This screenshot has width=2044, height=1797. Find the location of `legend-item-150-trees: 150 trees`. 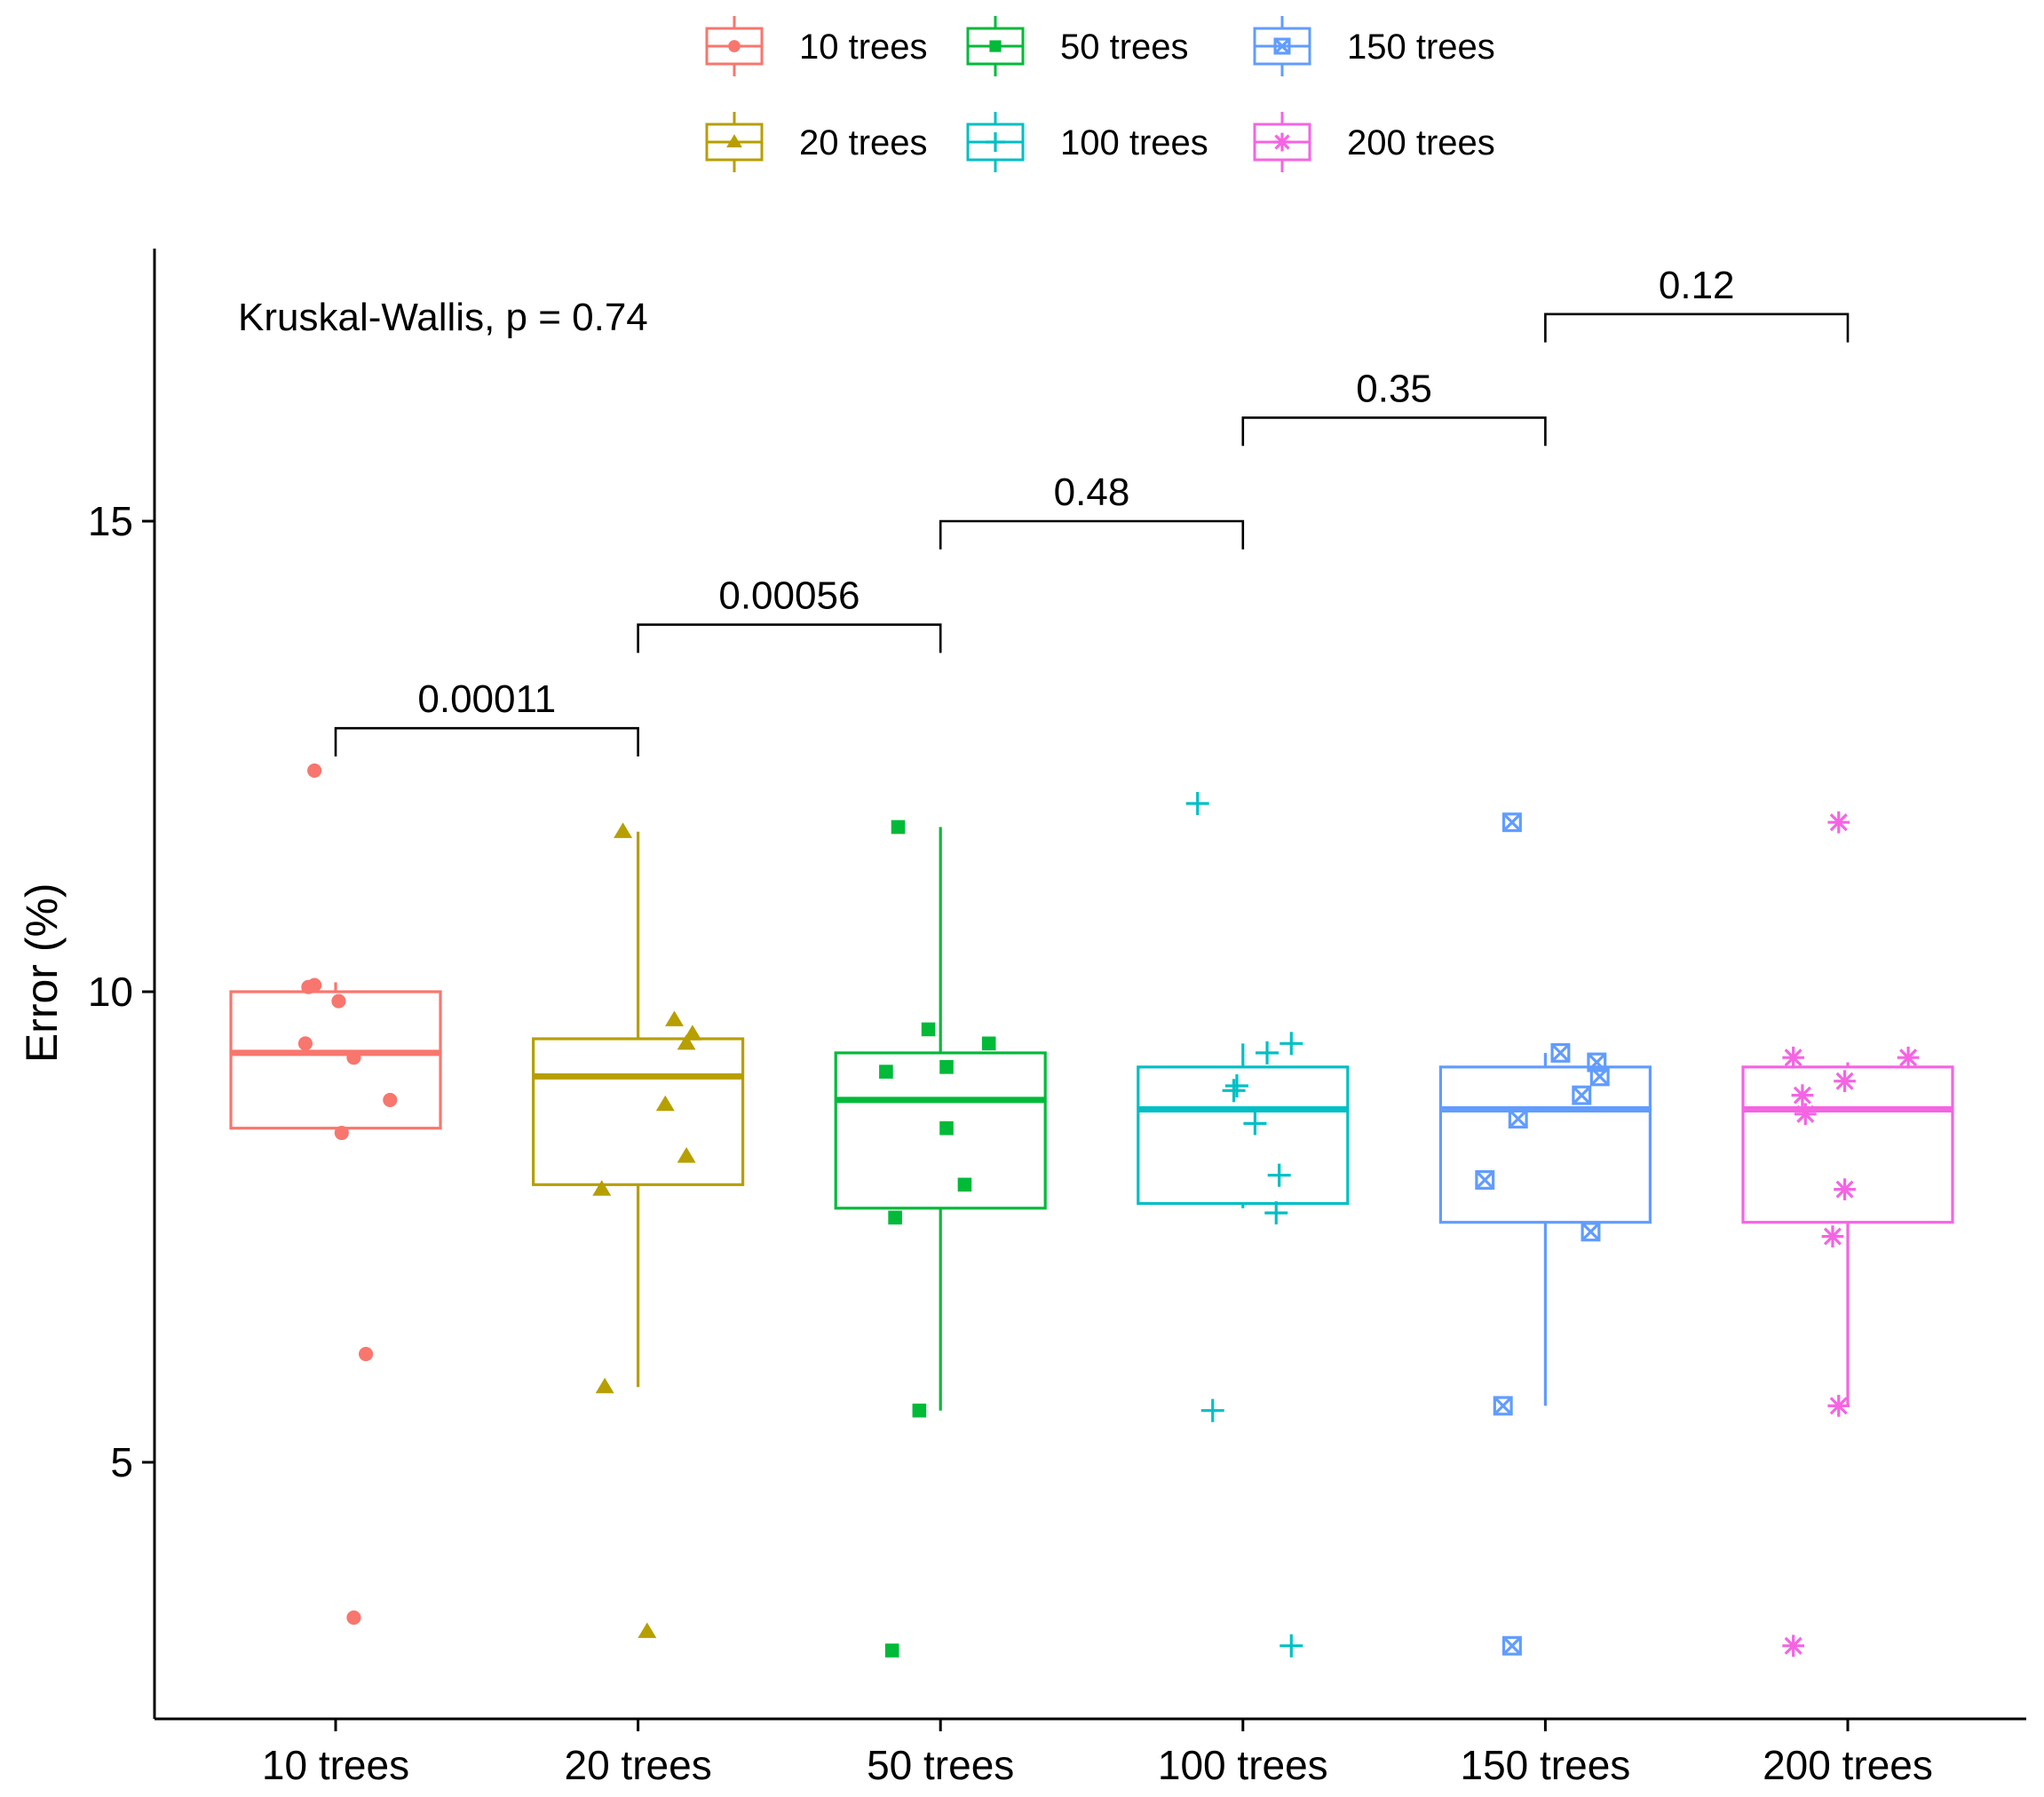

legend-item-150-trees: 150 trees is located at coordinates (1374, 46).